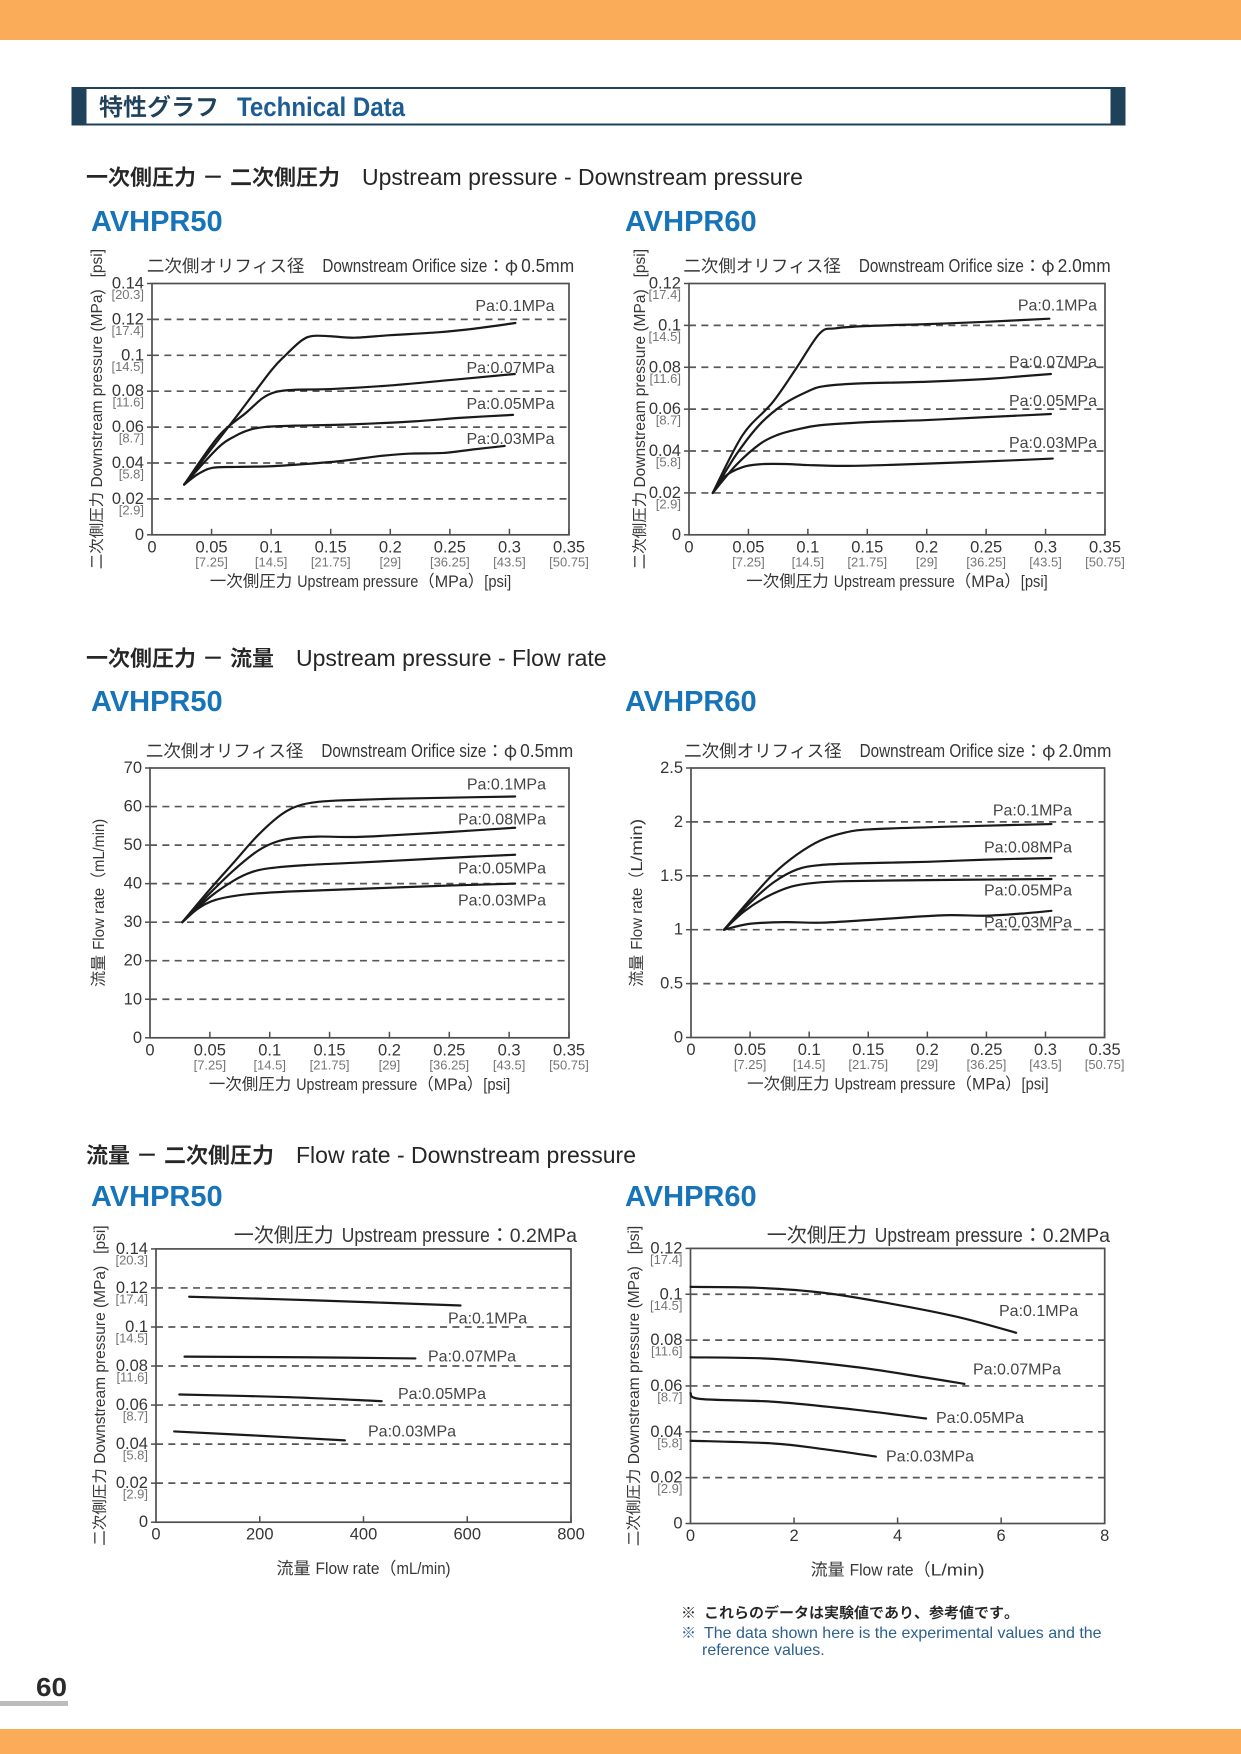 Image resolution: width=1241 pixels, height=1754 pixels. I want to click on svg-text: 0.14, so click(128, 284).